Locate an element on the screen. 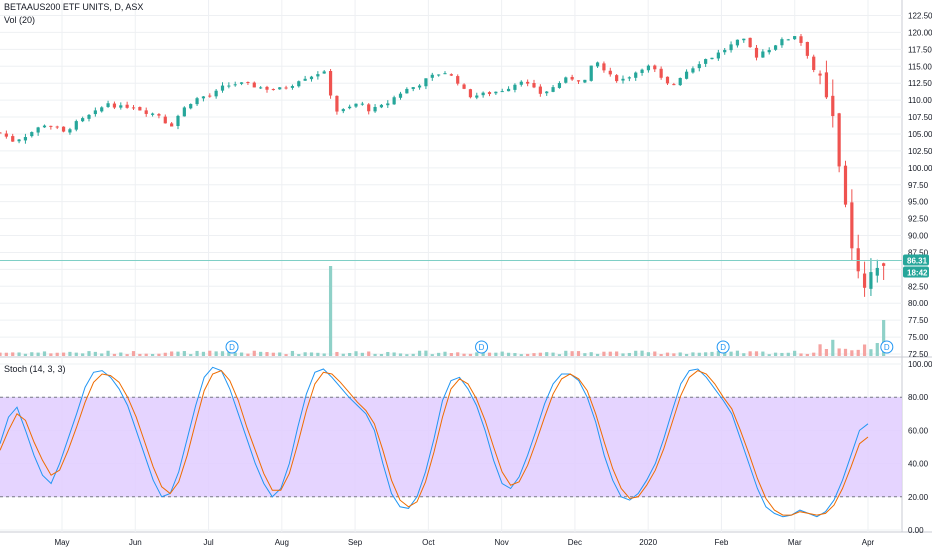 This screenshot has width=932, height=550. time-axis: May Jun Jul Aug Sep Oct Nov Dec 2020 Feb Mar Apr is located at coordinates (464, 542).